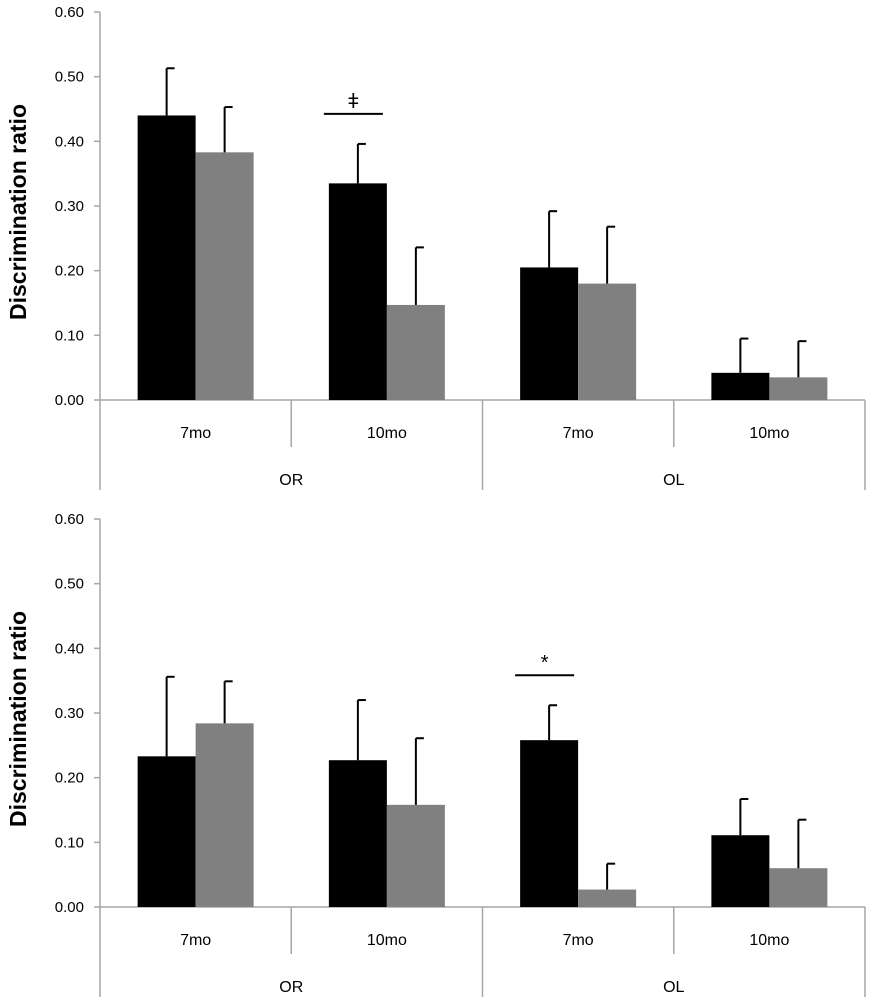 This screenshot has height=1007, width=872. Describe the element at coordinates (354, 102) in the screenshot. I see `significance-marker: ǂ` at that location.